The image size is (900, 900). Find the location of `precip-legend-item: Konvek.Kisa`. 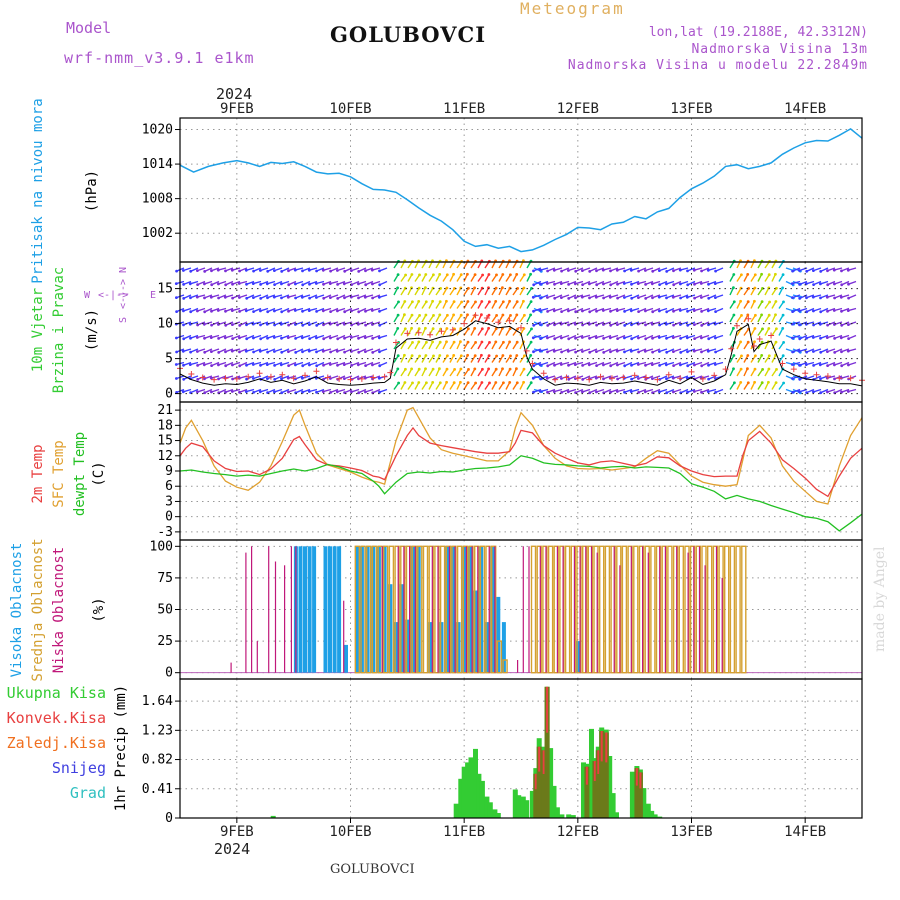

precip-legend-item: Konvek.Kisa is located at coordinates (56, 718).